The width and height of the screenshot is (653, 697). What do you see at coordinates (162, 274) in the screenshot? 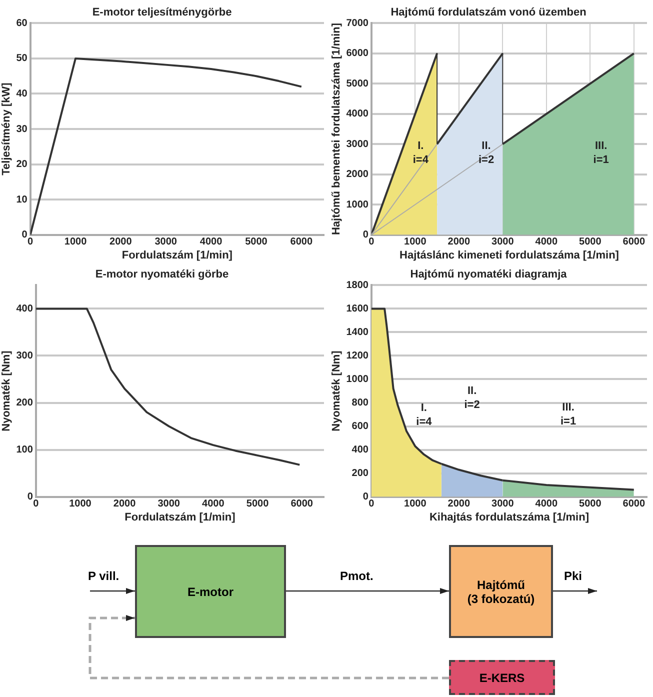
I see `chart-title: E-motor nyomatéki görbe` at bounding box center [162, 274].